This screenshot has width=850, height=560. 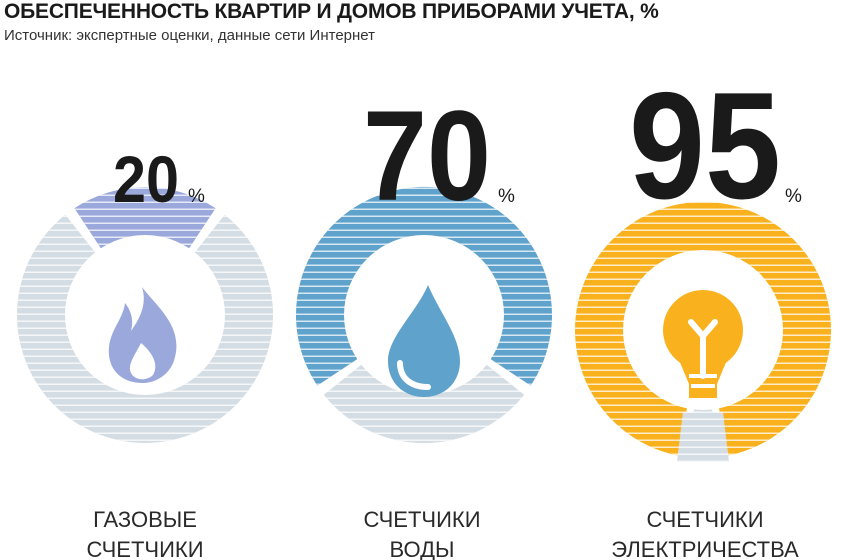 What do you see at coordinates (793, 196) in the screenshot?
I see `unit-label-electricity: %` at bounding box center [793, 196].